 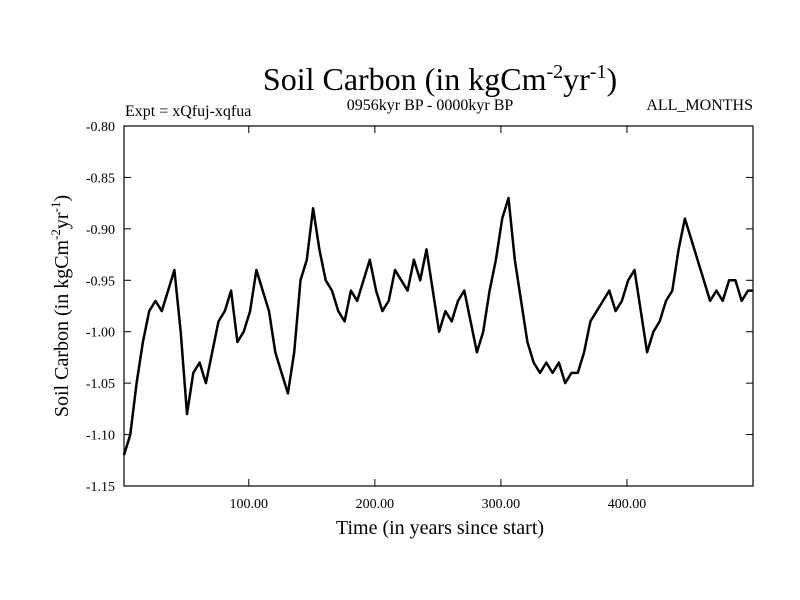 I want to click on y-tick-label: -1.10, so click(x=100, y=436).